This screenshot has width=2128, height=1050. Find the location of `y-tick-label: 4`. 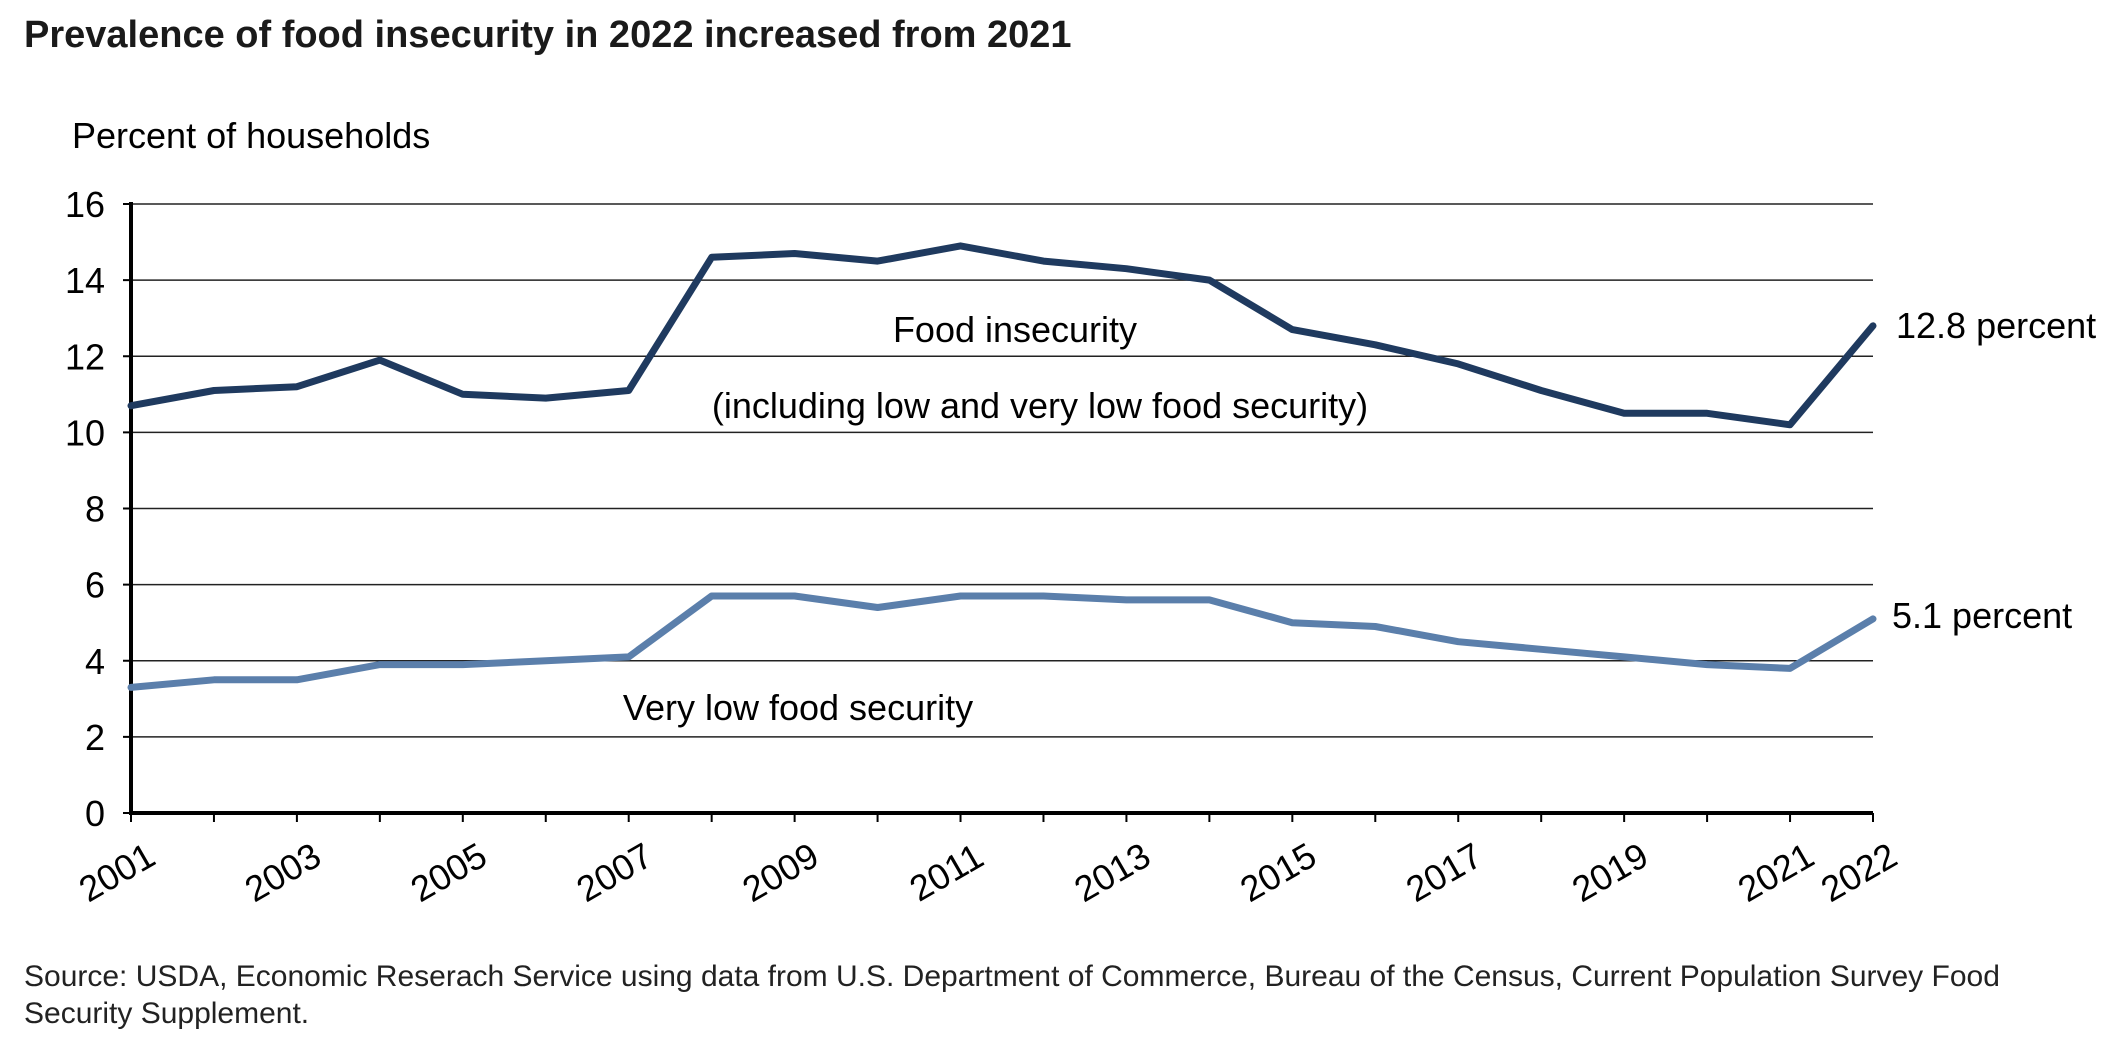

y-tick-label: 4 is located at coordinates (95, 661).